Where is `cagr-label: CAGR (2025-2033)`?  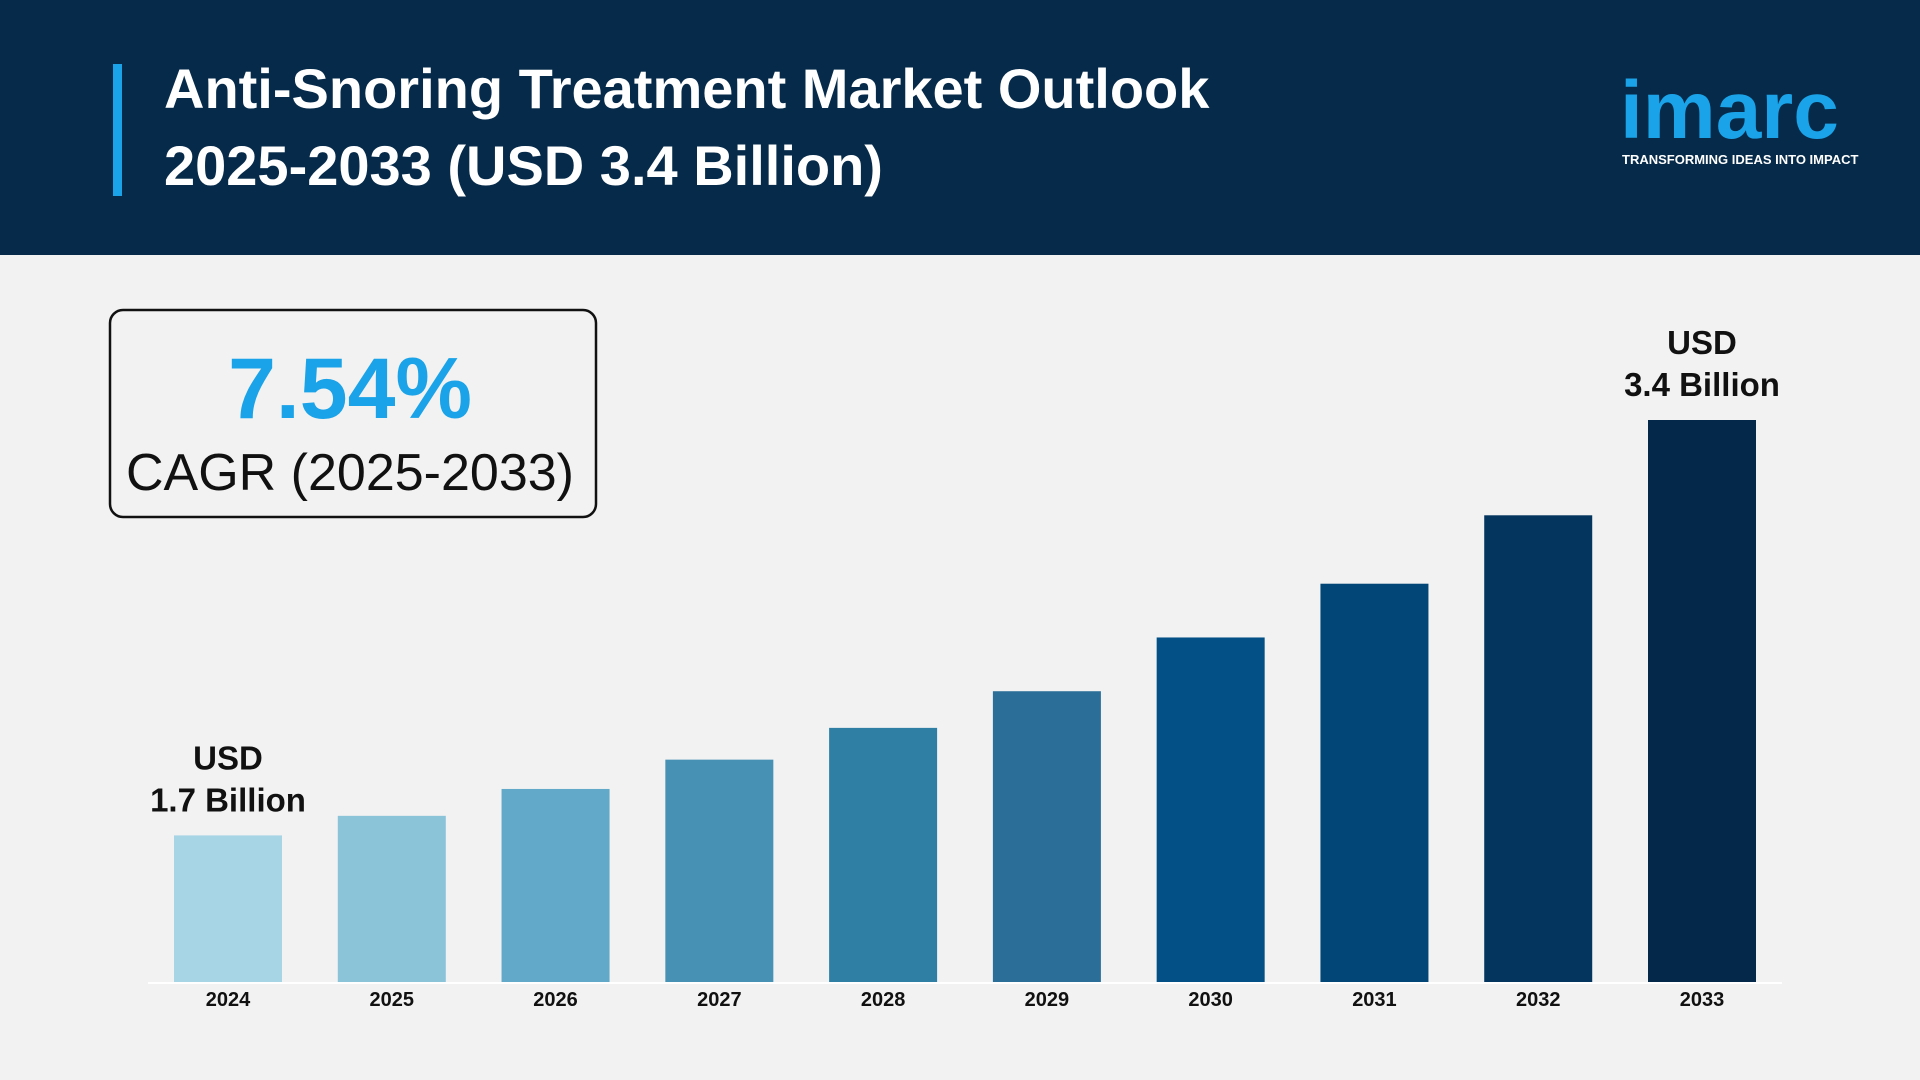
cagr-label: CAGR (2025-2033) is located at coordinates (350, 473).